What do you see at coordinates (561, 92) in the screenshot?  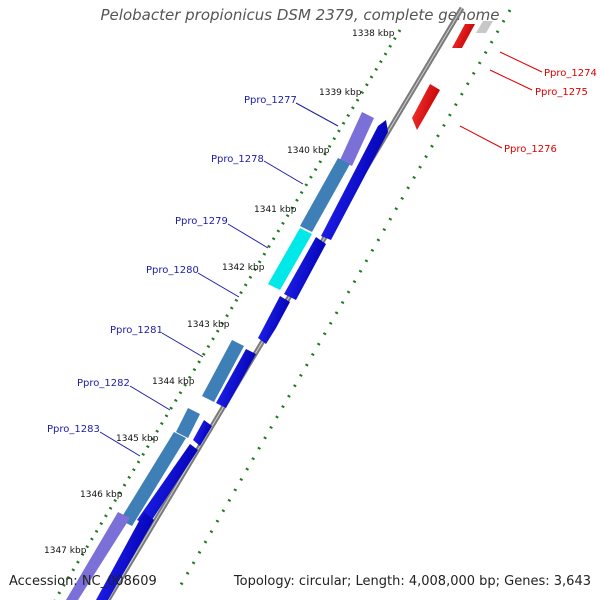 I see `gene-label-ppro-1275: Ppro_1275` at bounding box center [561, 92].